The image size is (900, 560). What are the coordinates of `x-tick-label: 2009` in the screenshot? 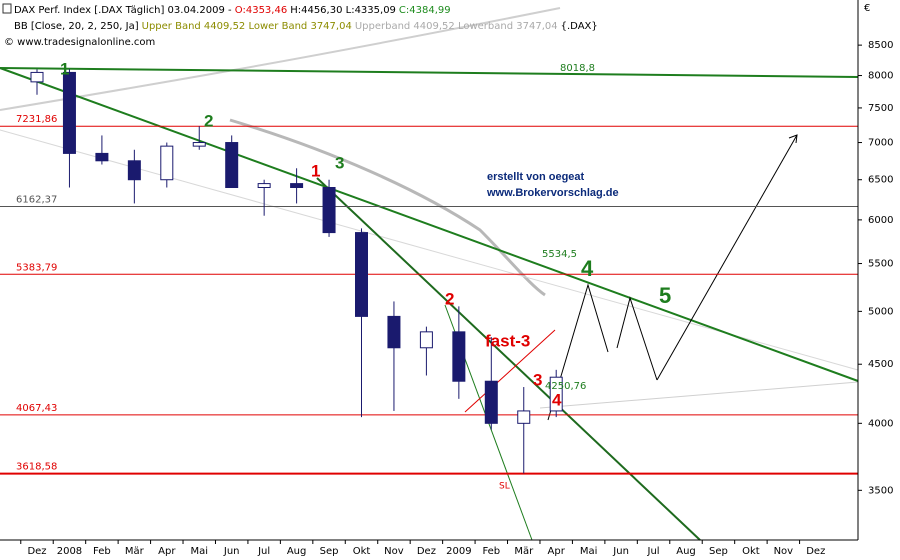 It's located at (458, 551).